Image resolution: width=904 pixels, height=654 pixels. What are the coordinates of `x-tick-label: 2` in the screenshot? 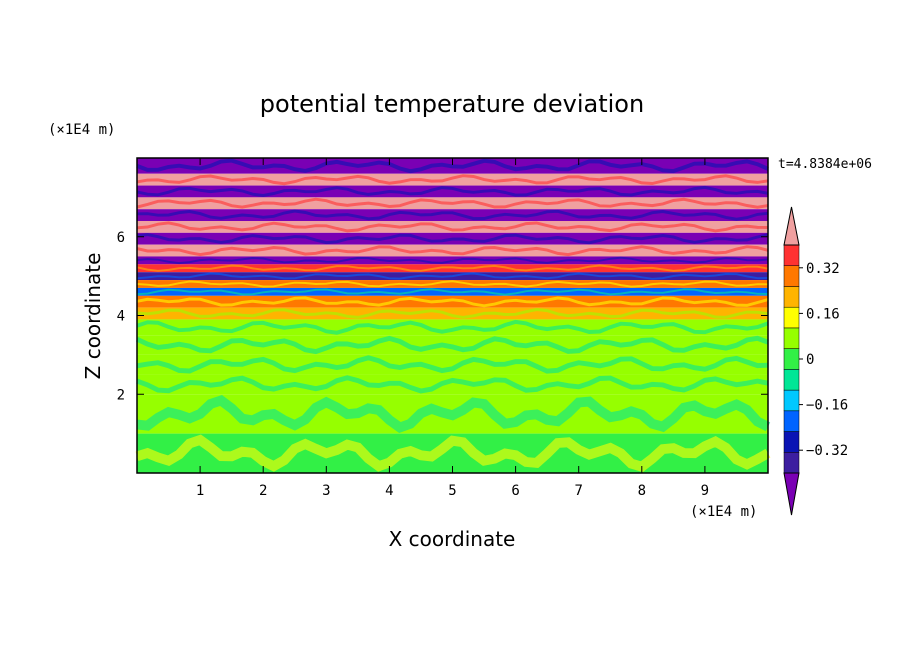 It's located at (263, 491).